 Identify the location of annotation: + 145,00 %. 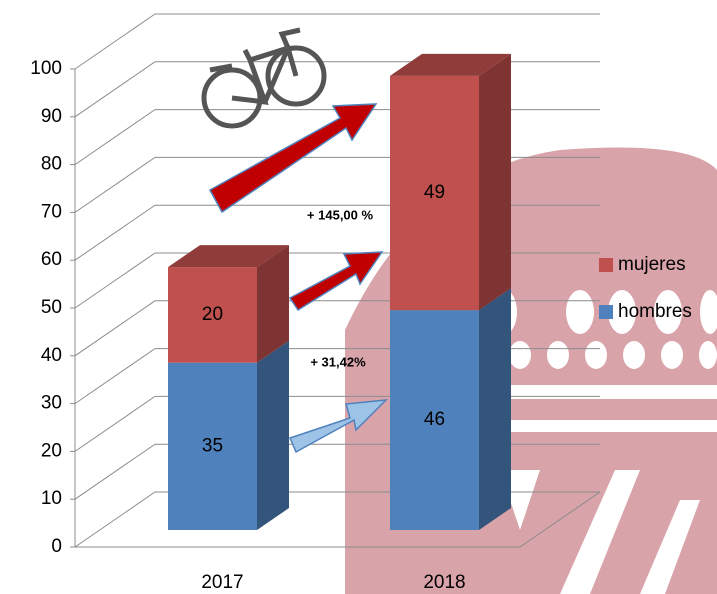
(340, 214).